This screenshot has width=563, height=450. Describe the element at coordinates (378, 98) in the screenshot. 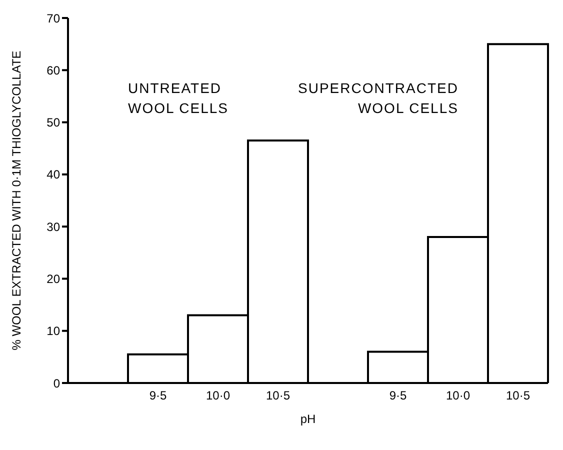

I see `annotation: SUPERCONTRACTED WOOL CELLS` at that location.